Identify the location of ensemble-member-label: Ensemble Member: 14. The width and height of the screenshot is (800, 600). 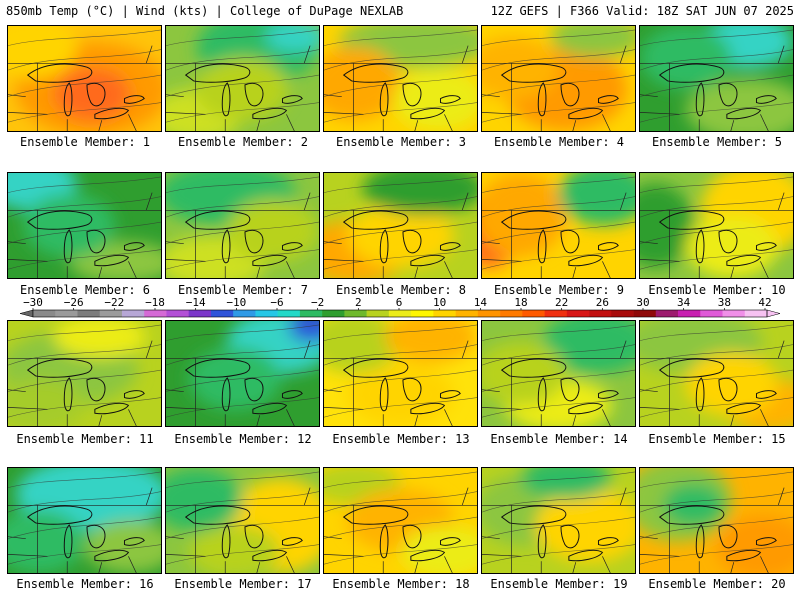
(559, 439).